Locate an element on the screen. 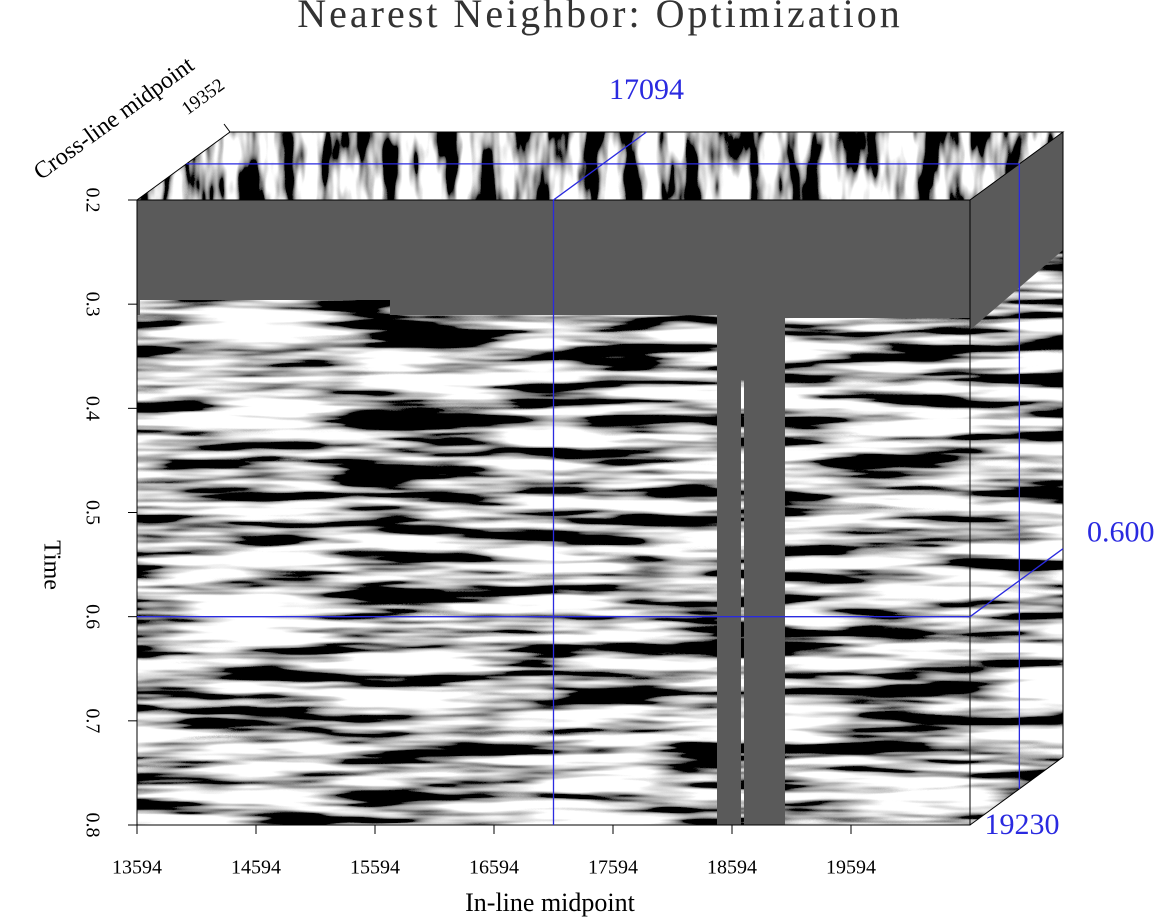 The width and height of the screenshot is (1169, 924). y-axis-label: Time is located at coordinates (51, 565).